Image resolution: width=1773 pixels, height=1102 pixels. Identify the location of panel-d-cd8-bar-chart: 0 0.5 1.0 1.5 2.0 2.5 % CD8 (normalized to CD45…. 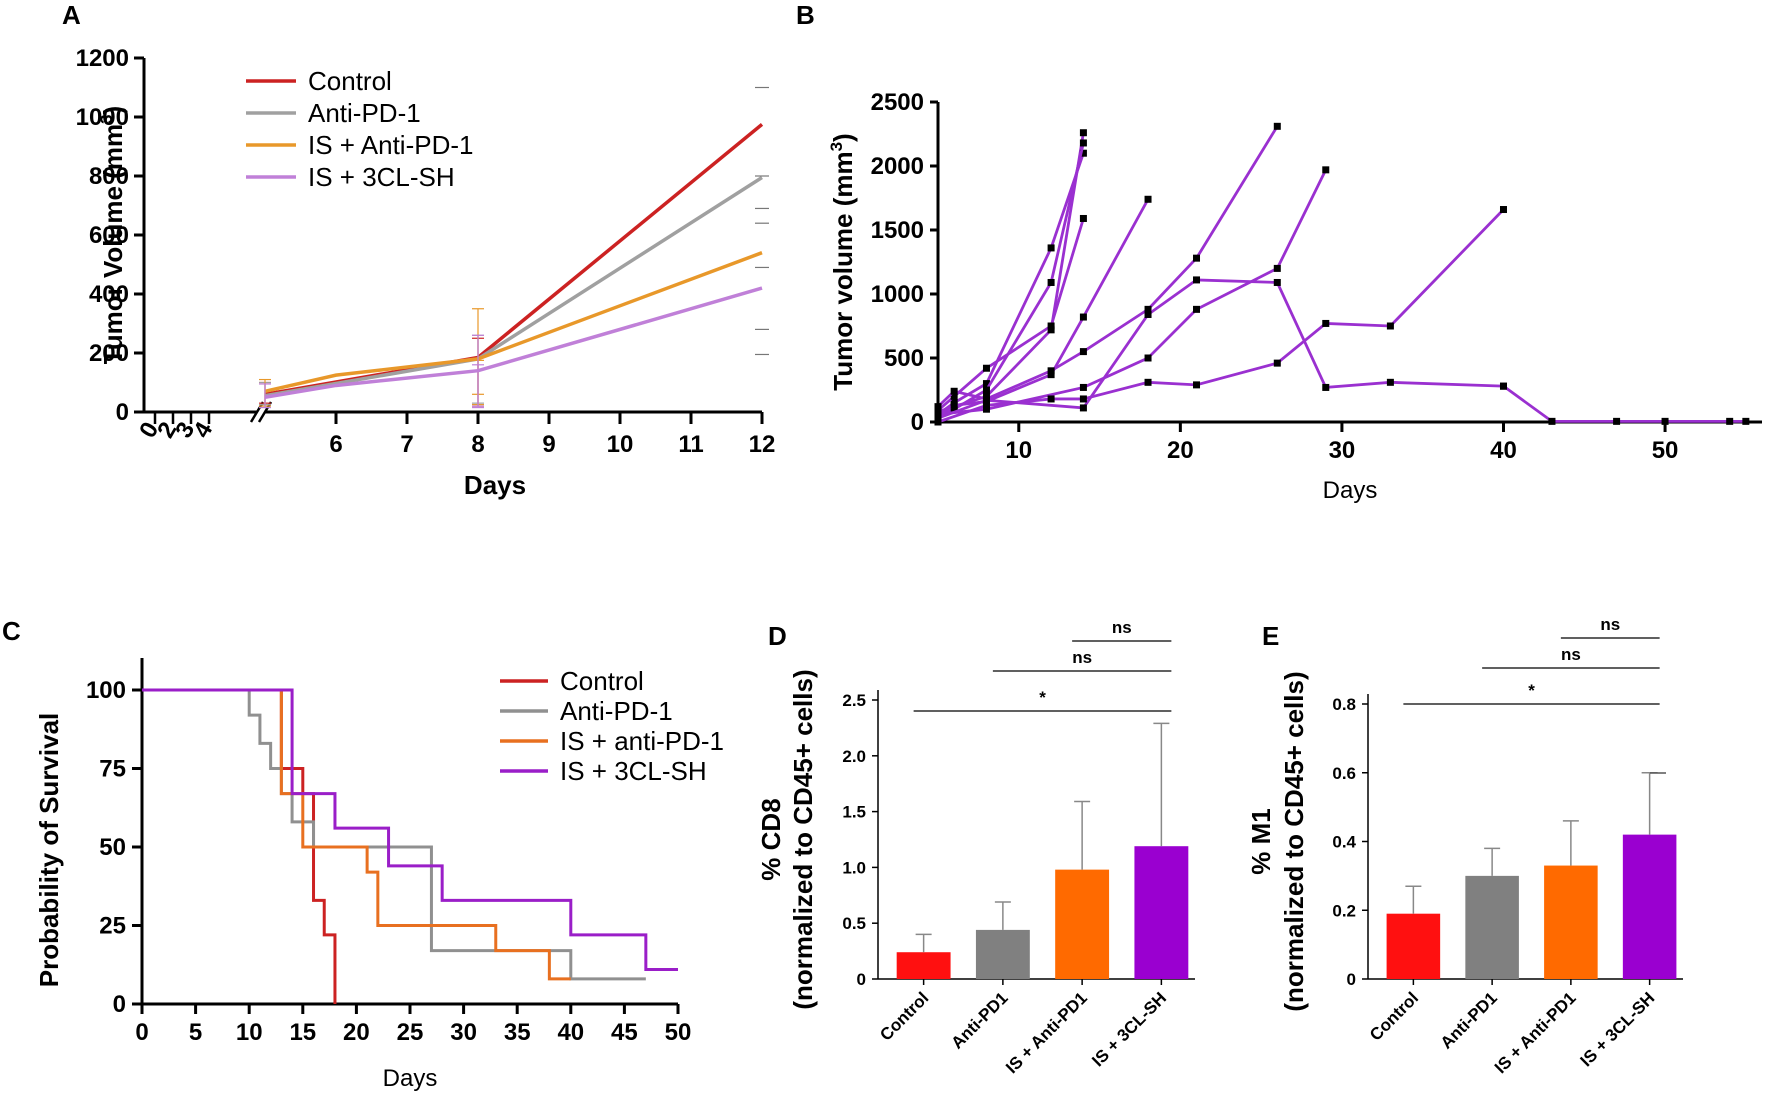
(975, 847).